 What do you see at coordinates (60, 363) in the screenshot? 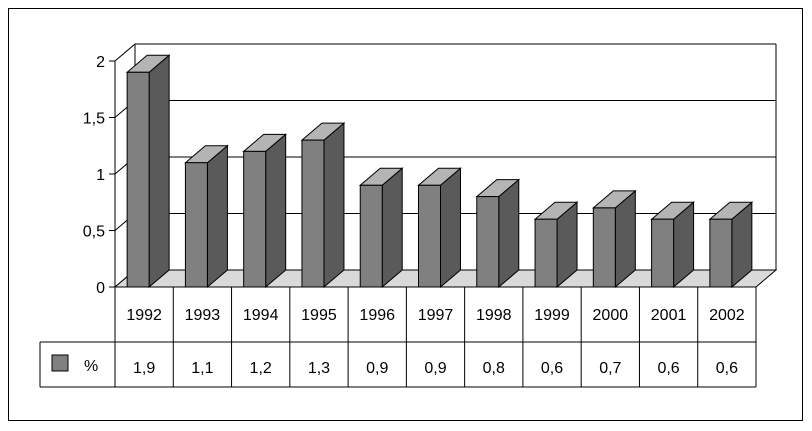
I see `legend-swatch` at bounding box center [60, 363].